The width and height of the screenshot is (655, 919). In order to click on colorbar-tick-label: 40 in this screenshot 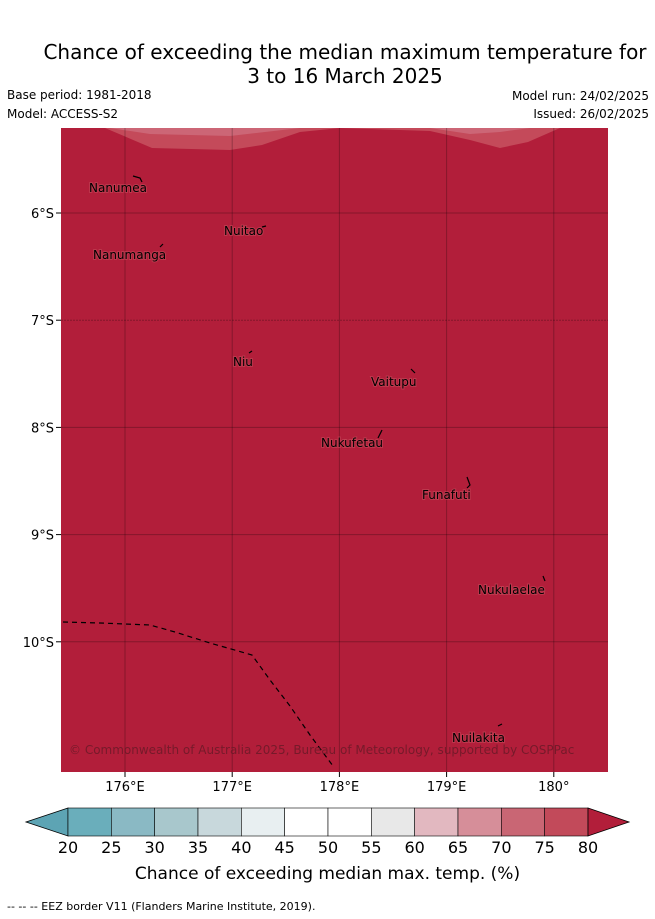, I will do `click(241, 847)`.